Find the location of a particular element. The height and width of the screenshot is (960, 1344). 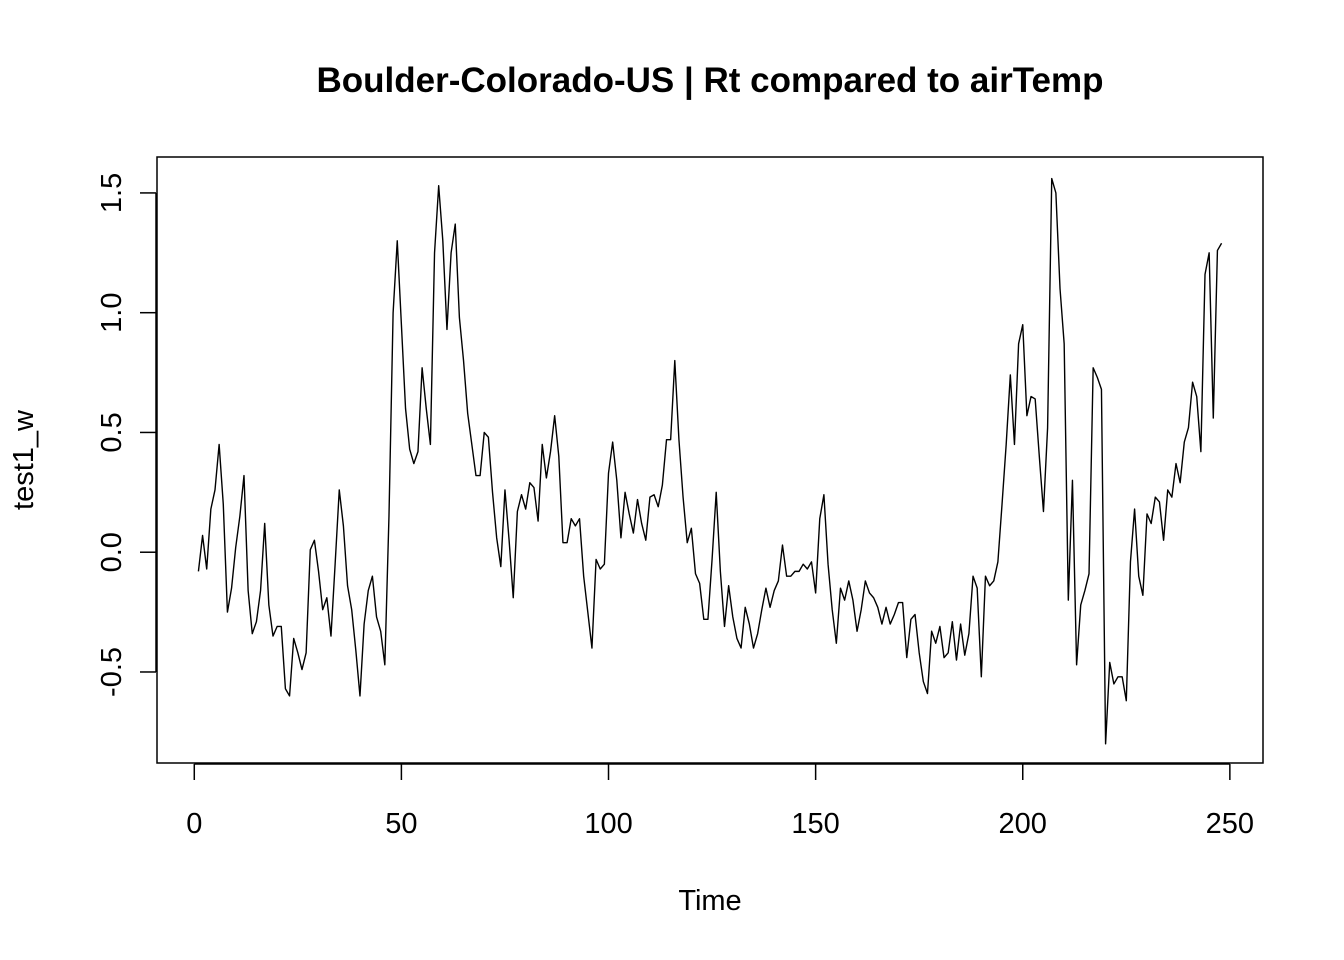

y-tick-label: -0.5 is located at coordinates (112, 672).